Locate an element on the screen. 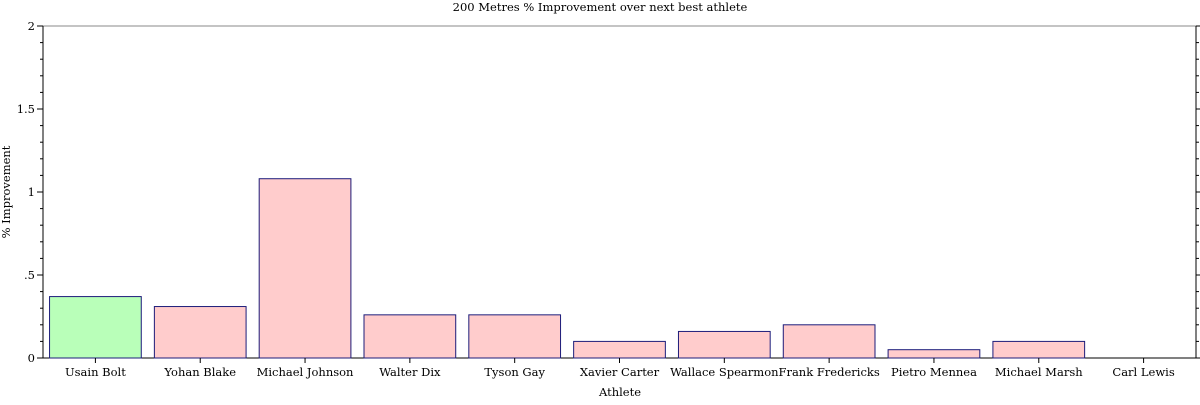 This screenshot has width=1200, height=405. x-axis-label: Athlete is located at coordinates (619, 392).